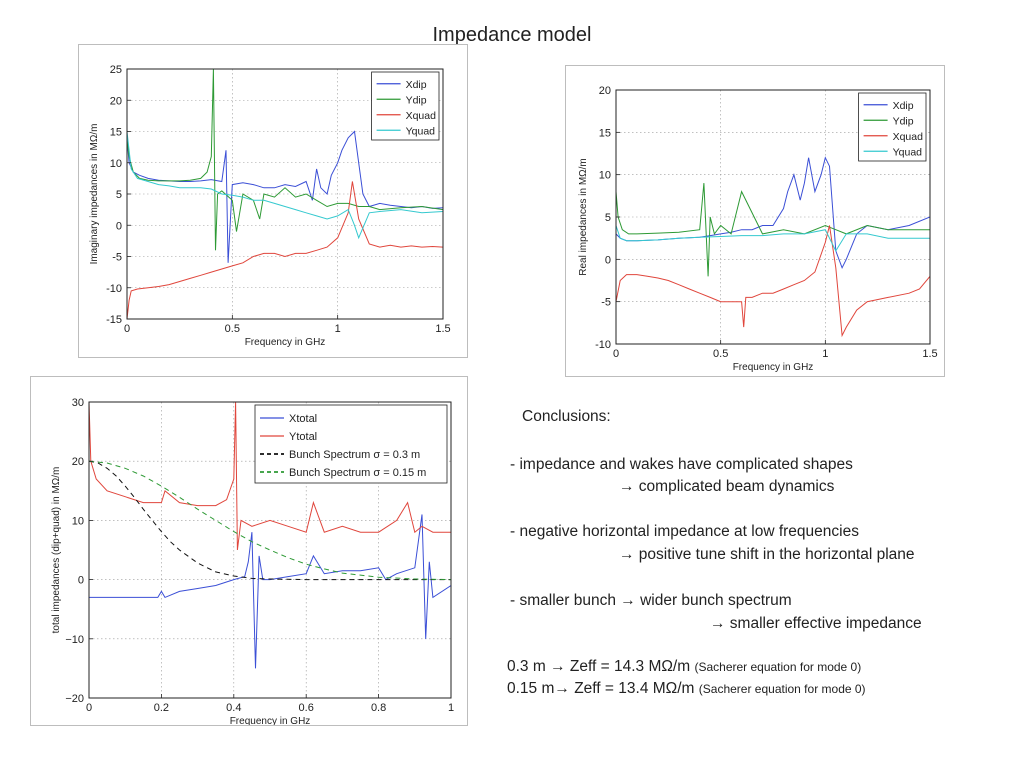 The height and width of the screenshot is (768, 1024). What do you see at coordinates (94, 194) in the screenshot?
I see `y-axis-label: Imaginary impedances in MΩ/m` at bounding box center [94, 194].